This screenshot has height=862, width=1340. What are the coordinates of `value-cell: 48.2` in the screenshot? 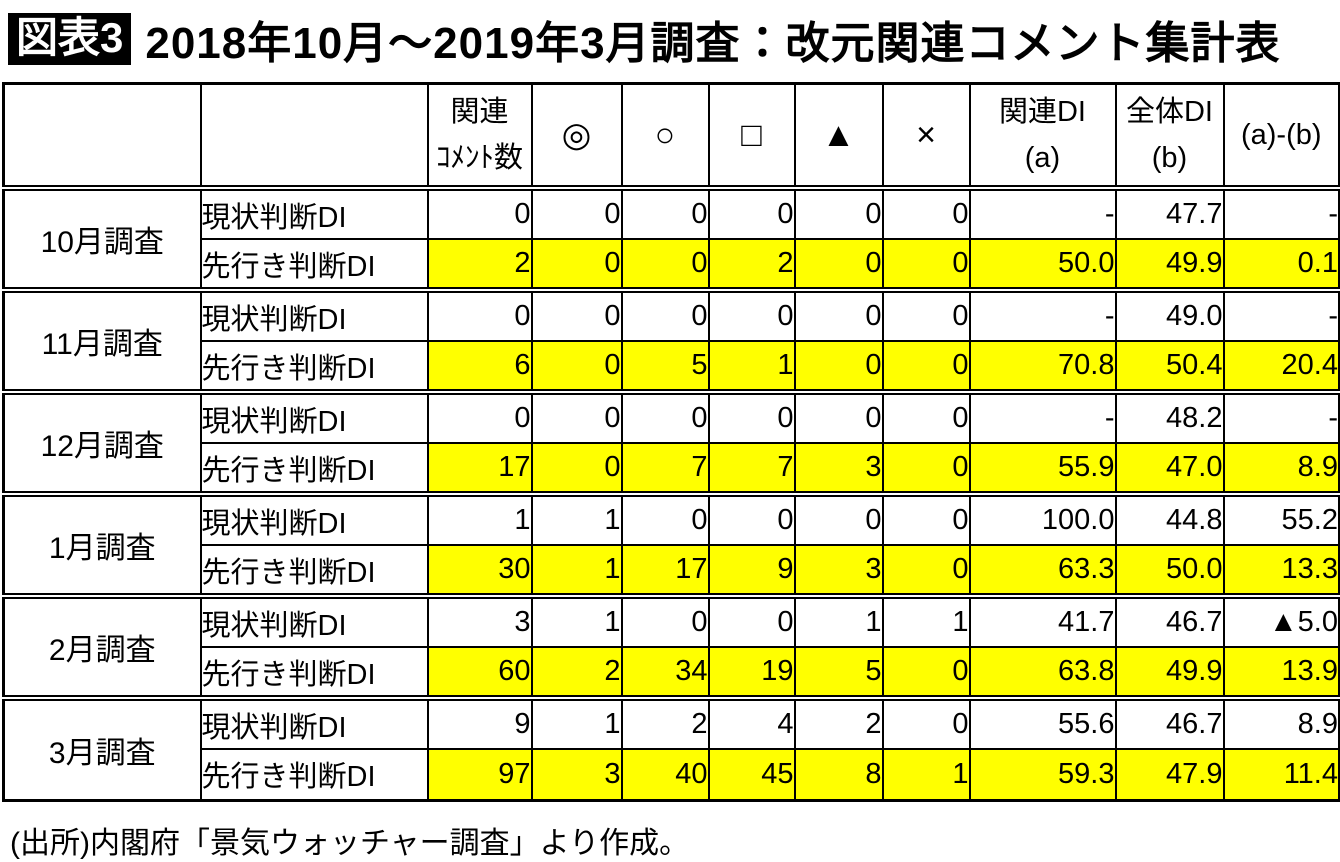 It's located at (1169, 417).